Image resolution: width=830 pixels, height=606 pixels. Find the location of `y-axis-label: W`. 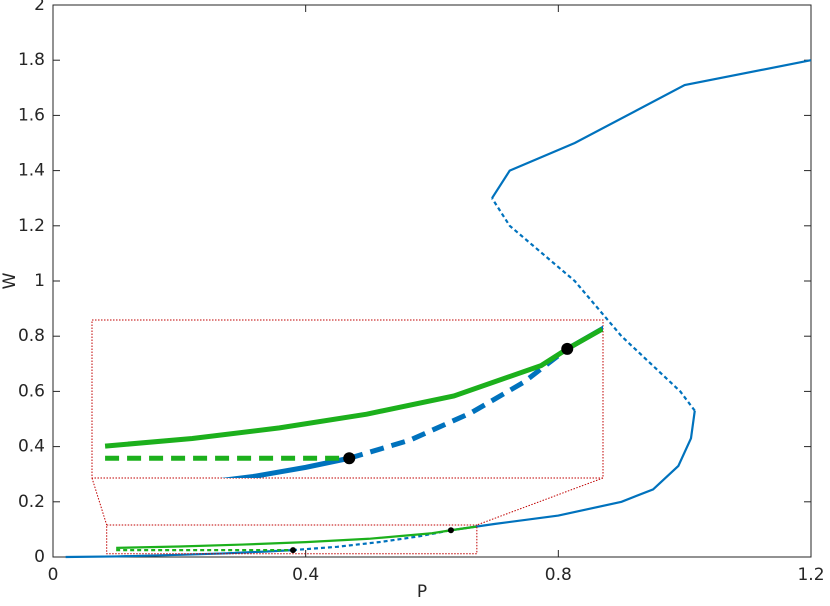

y-axis-label: W is located at coordinates (10, 280).